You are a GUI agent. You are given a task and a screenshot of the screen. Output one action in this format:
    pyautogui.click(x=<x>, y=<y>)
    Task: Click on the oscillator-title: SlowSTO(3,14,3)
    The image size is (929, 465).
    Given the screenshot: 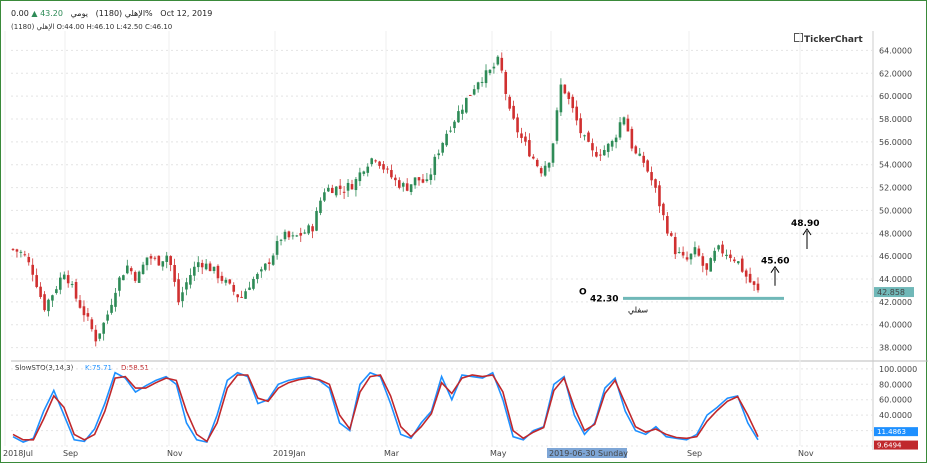 What is the action you would take?
    pyautogui.click(x=44, y=368)
    